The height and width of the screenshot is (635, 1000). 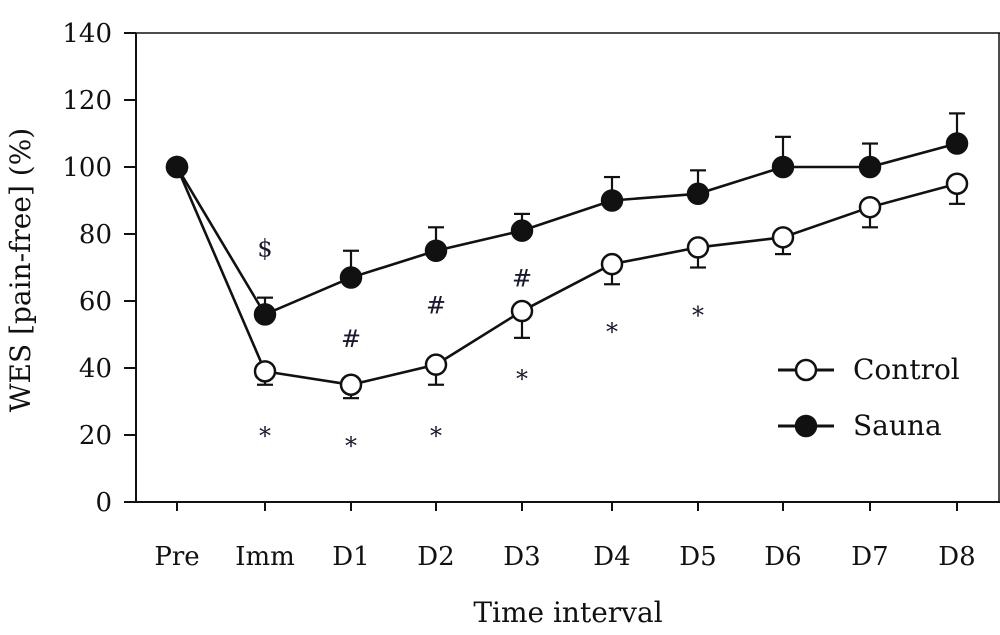 What do you see at coordinates (869, 557) in the screenshot?
I see `x-tick-label: D7` at bounding box center [869, 557].